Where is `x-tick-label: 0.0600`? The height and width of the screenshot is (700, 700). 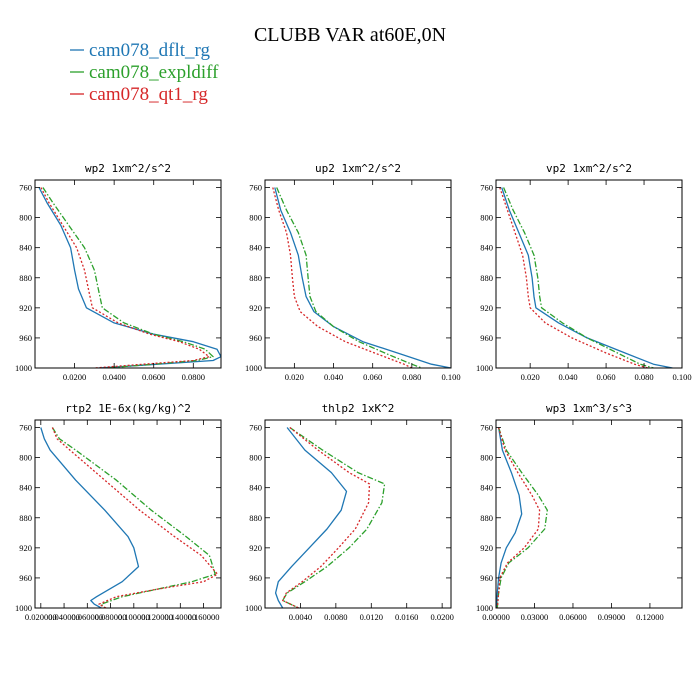 x-tick-label: 0.0600 is located at coordinates (153, 377).